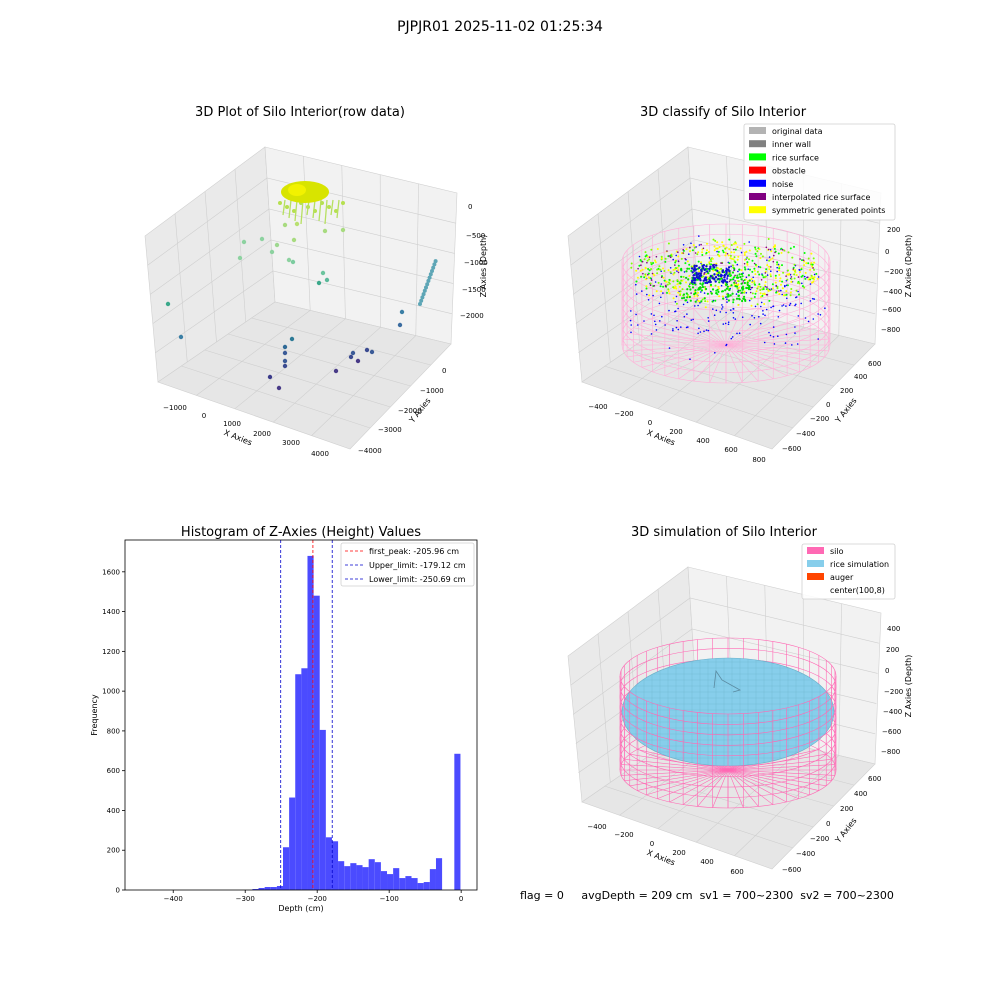  I want to click on histogram-ytick-label: 200, so click(113, 851).